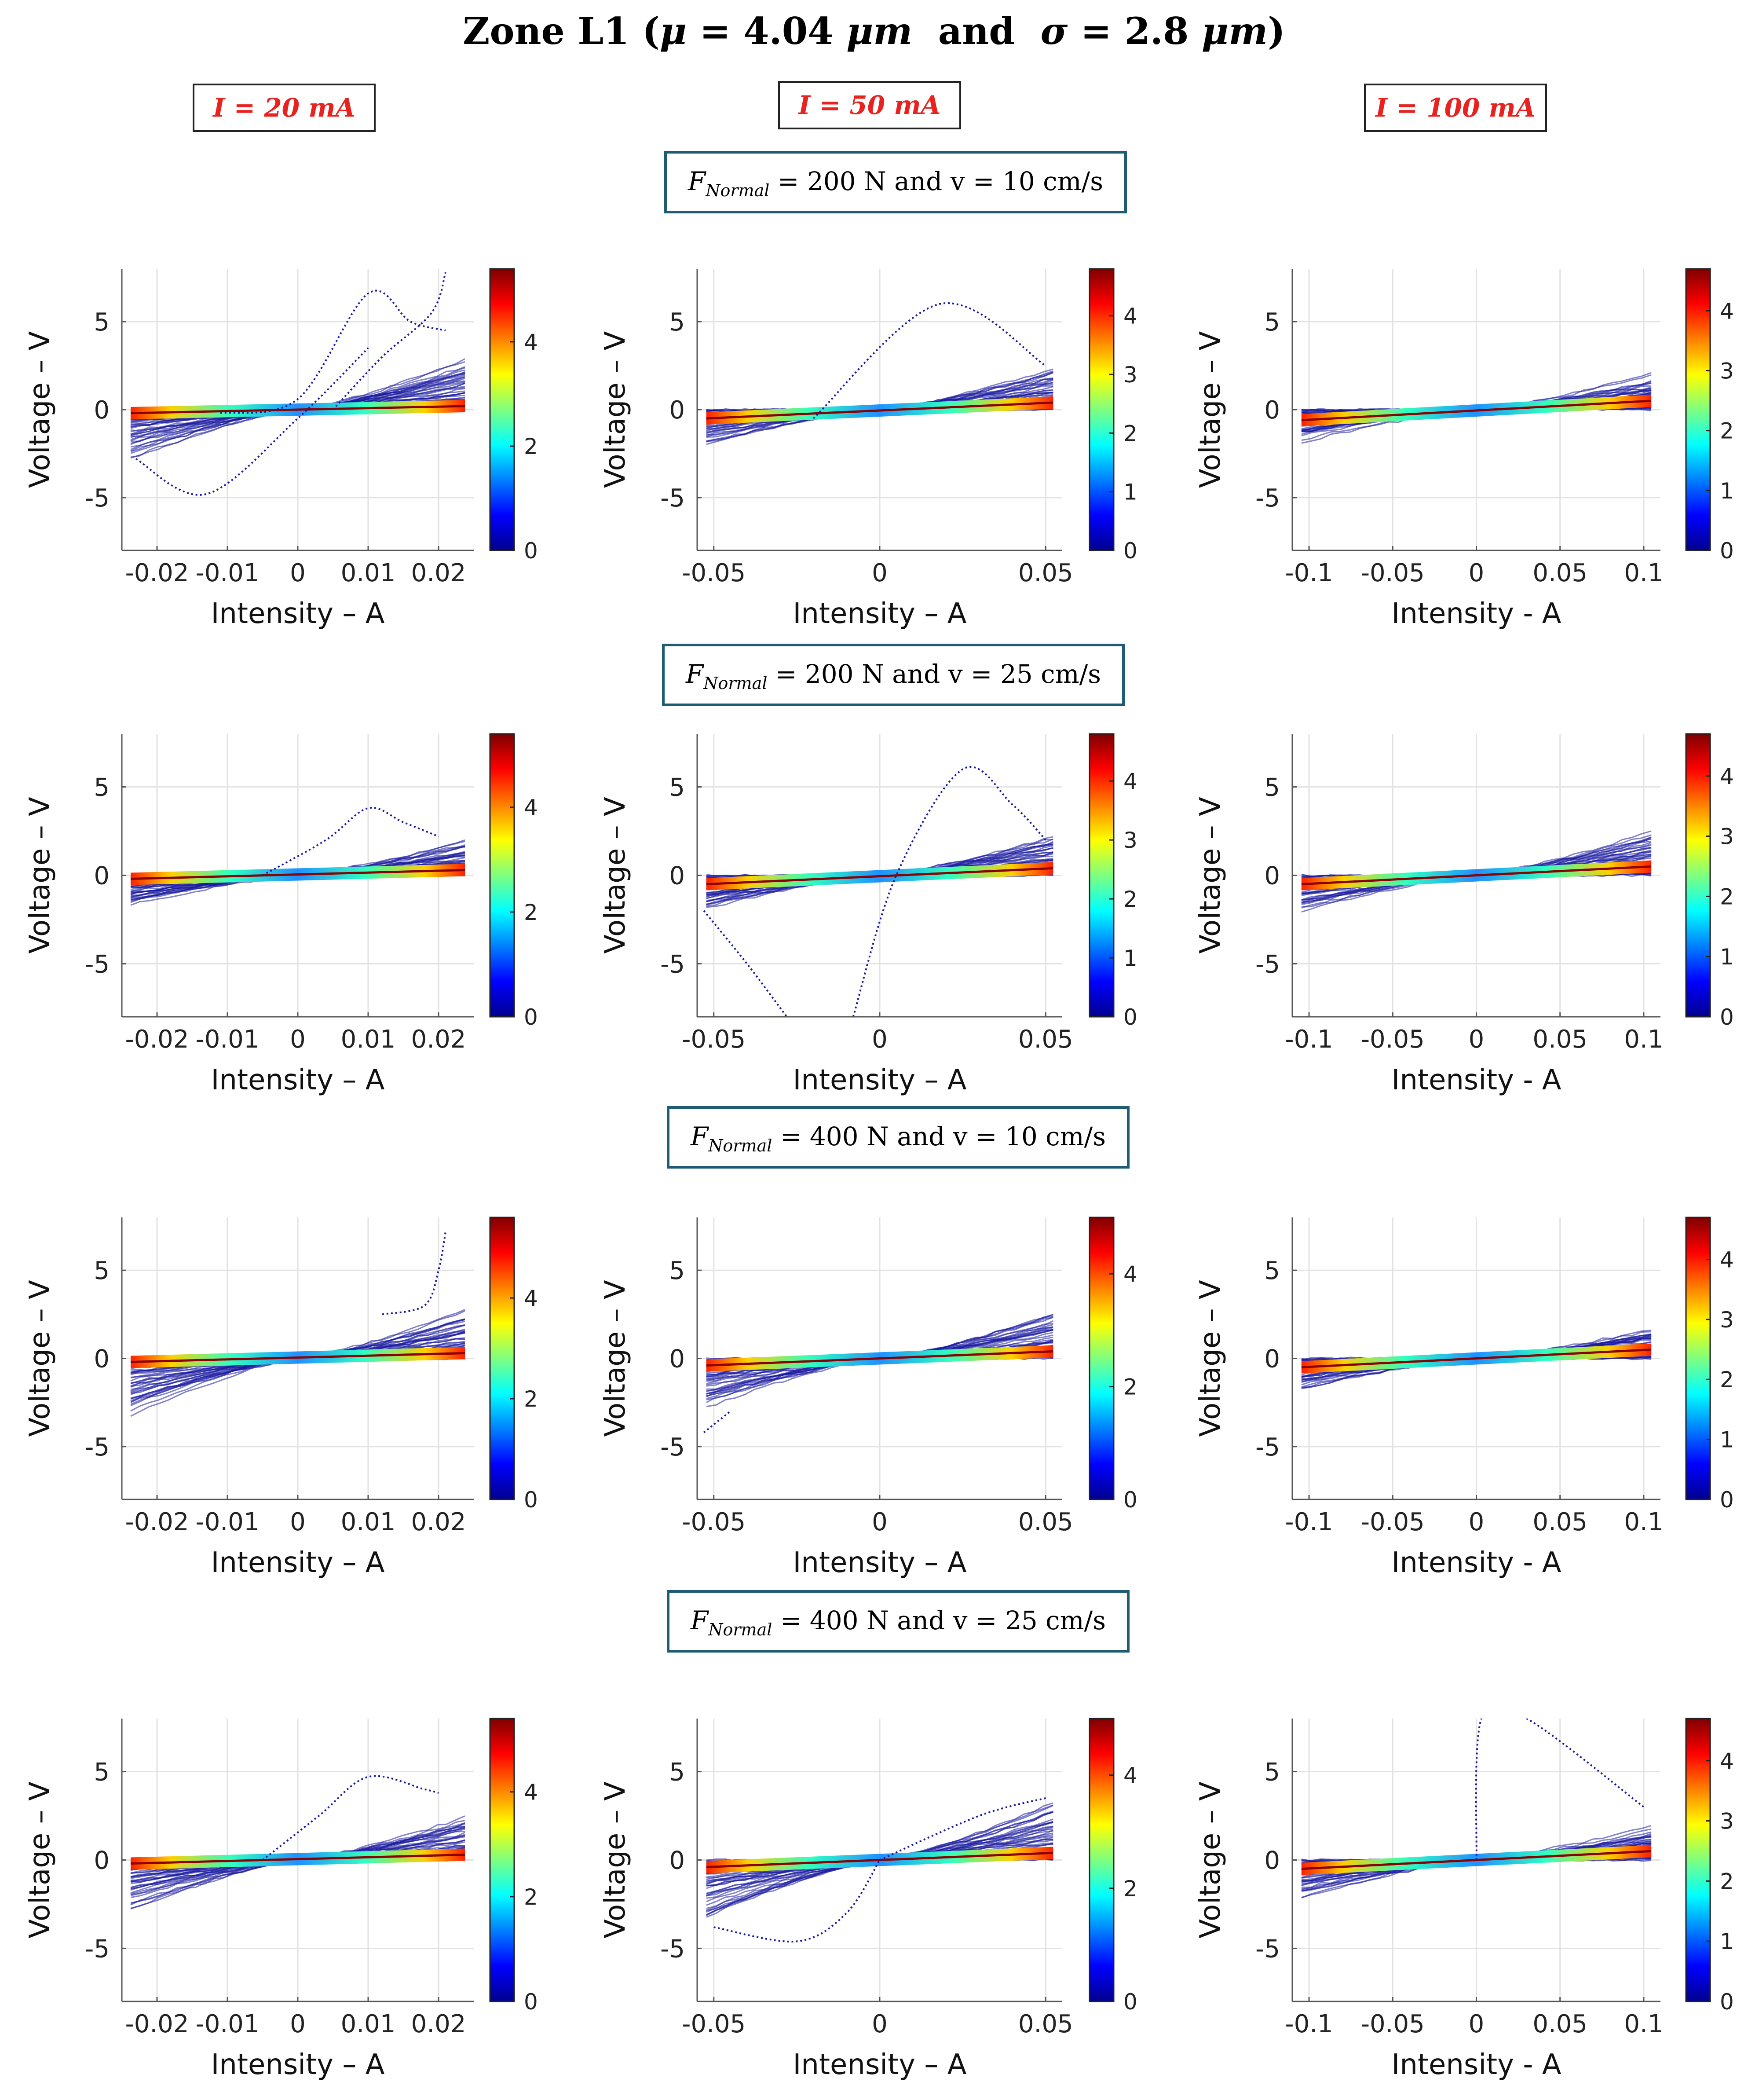 Image resolution: width=1748 pixels, height=2100 pixels. I want to click on current-label-text: I = 100 mA, so click(1455, 108).